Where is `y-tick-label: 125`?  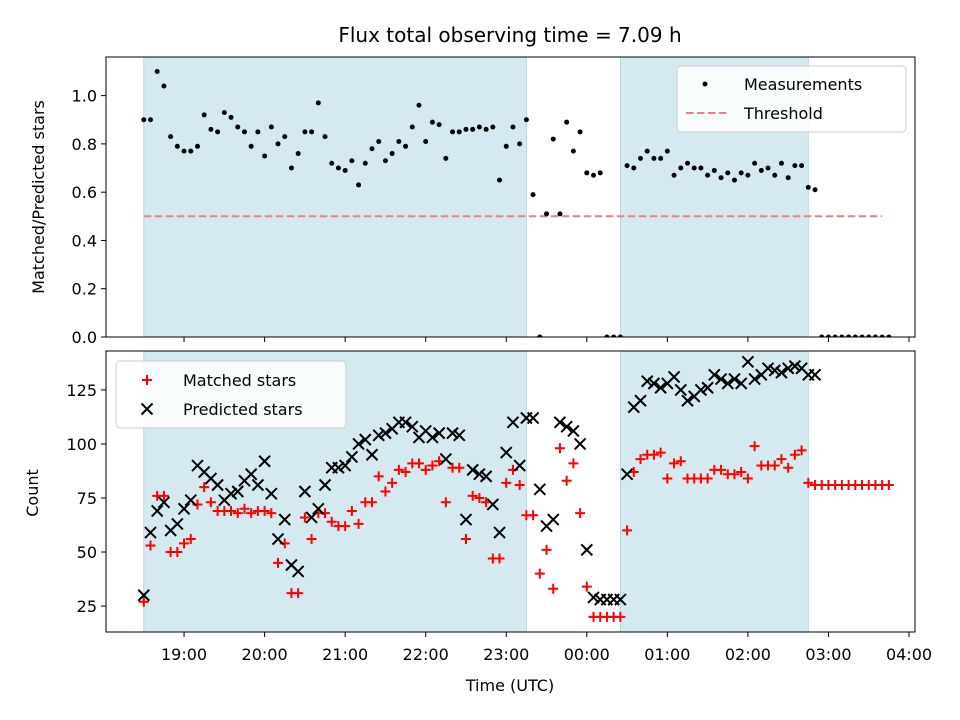 y-tick-label: 125 is located at coordinates (81, 390).